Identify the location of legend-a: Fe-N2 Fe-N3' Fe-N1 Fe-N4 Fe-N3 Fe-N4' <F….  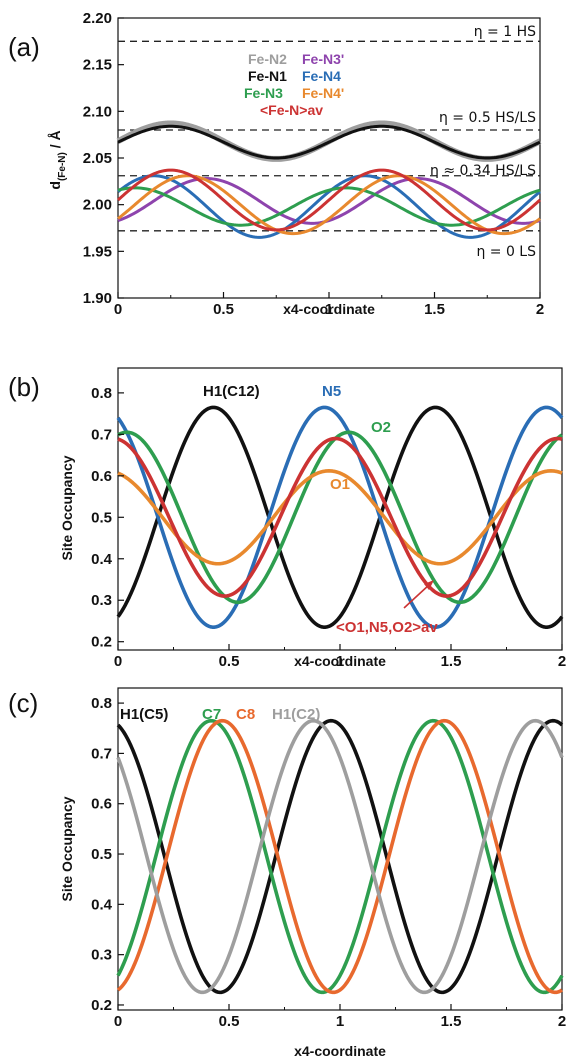
(294, 84).